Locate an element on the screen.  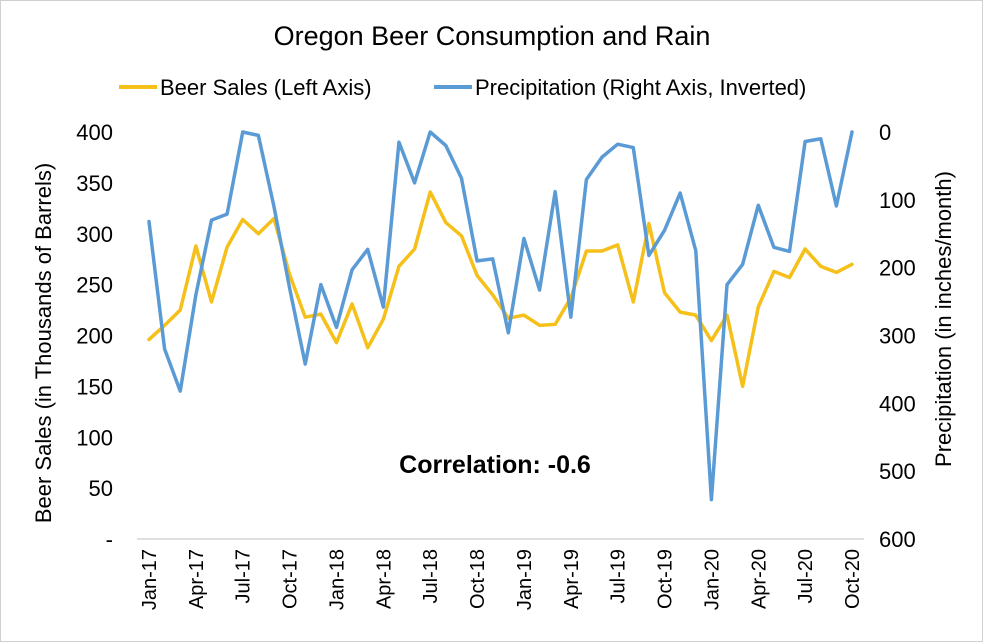
legend-label-precipitation: Precipitation (Right Axis, Inverted) is located at coordinates (640, 87).